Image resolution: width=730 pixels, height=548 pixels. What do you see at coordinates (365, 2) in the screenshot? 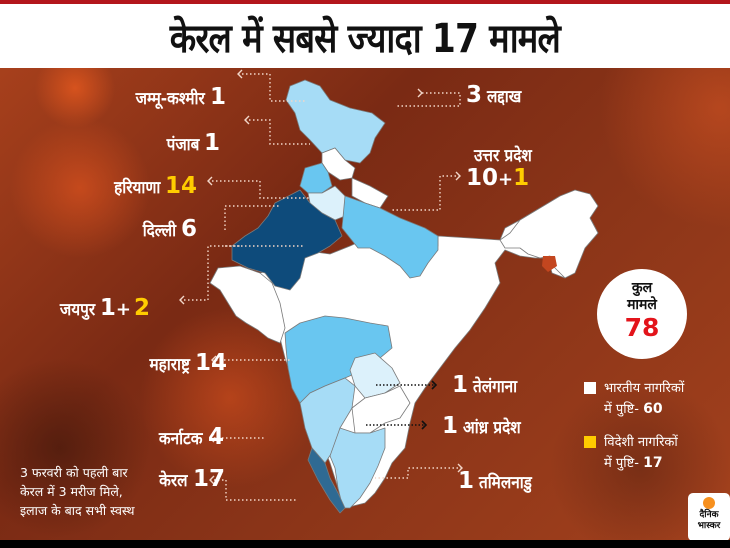
I see `top-accent-bar` at bounding box center [365, 2].